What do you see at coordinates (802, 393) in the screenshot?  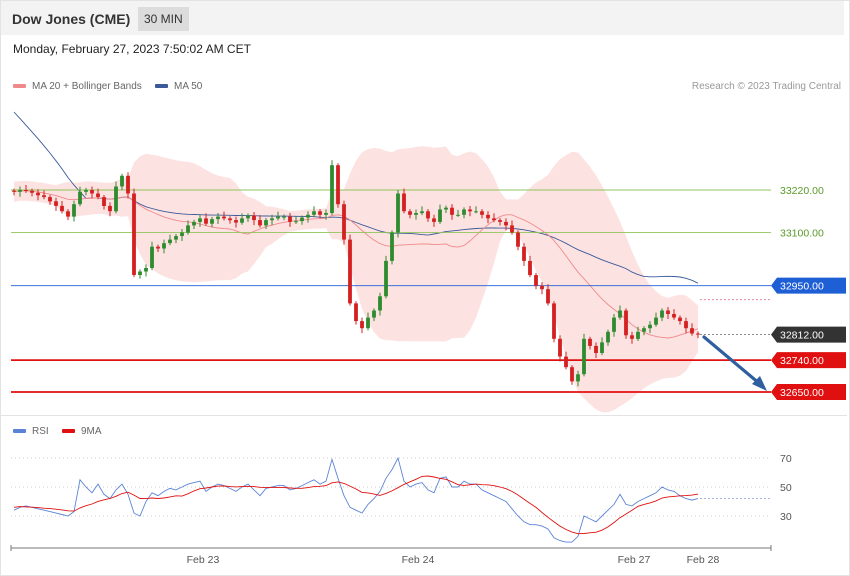 I see `support-price-label: 32650.00` at bounding box center [802, 393].